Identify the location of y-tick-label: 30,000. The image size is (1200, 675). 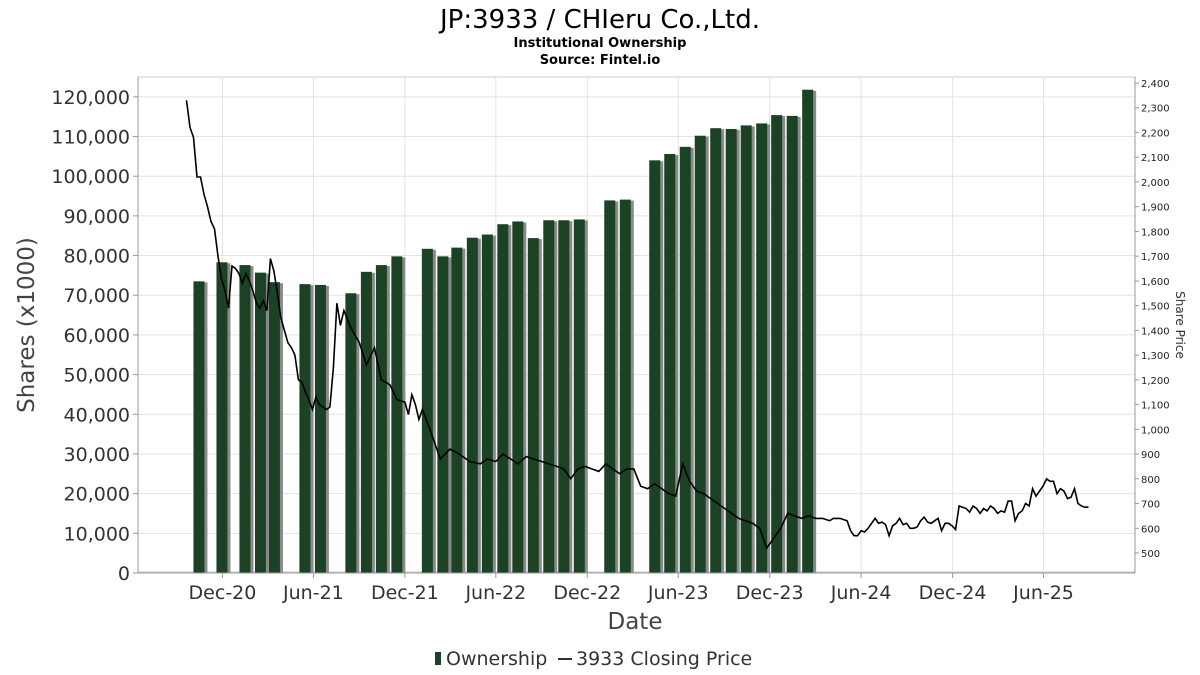
(97, 455).